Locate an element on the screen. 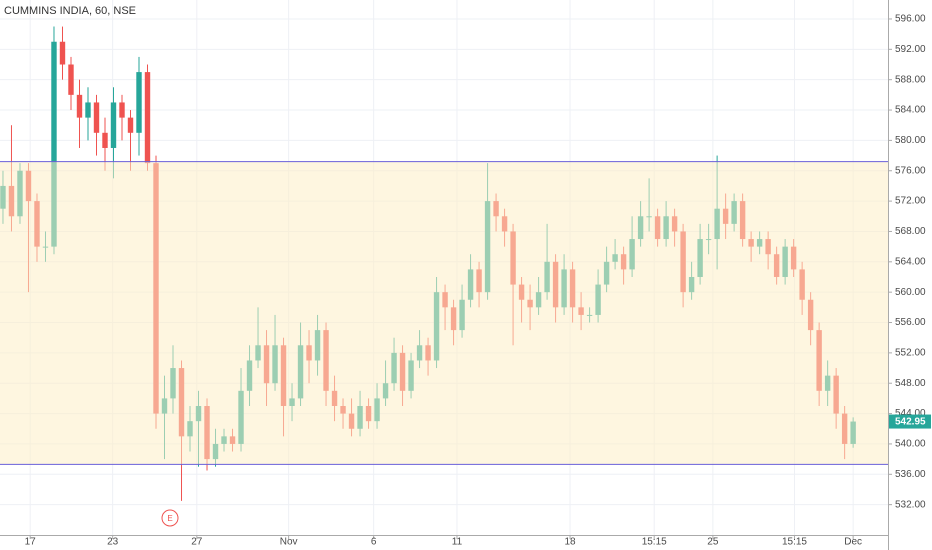 This screenshot has width=932, height=550. earnings-label: E is located at coordinates (169, 518).